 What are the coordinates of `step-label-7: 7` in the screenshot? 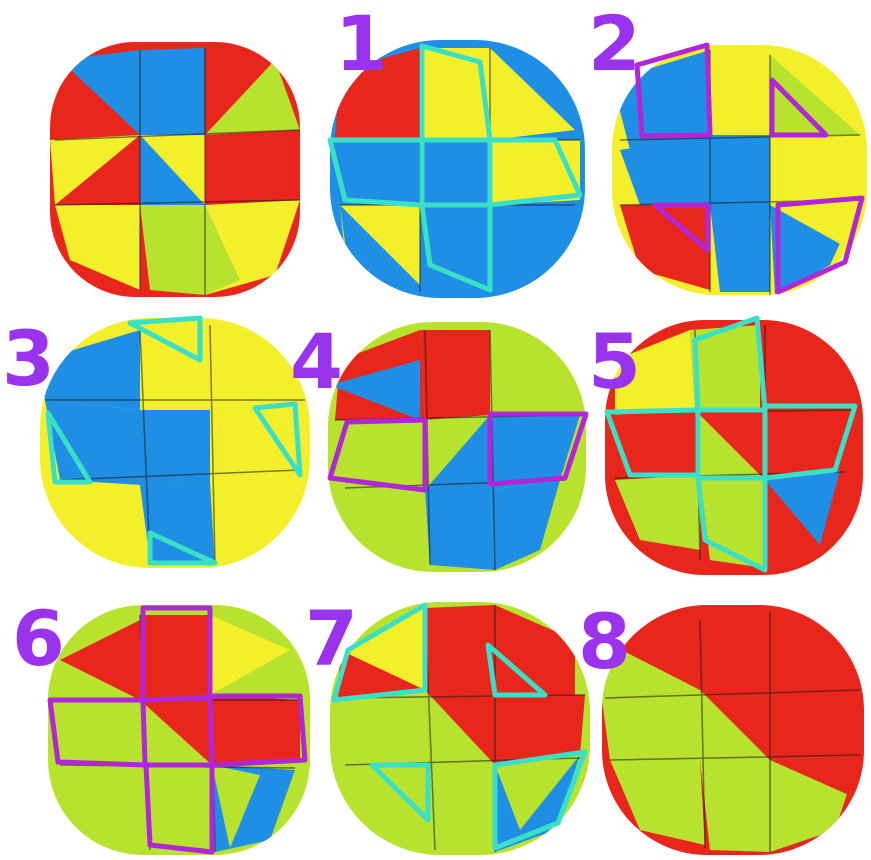 It's located at (331, 638).